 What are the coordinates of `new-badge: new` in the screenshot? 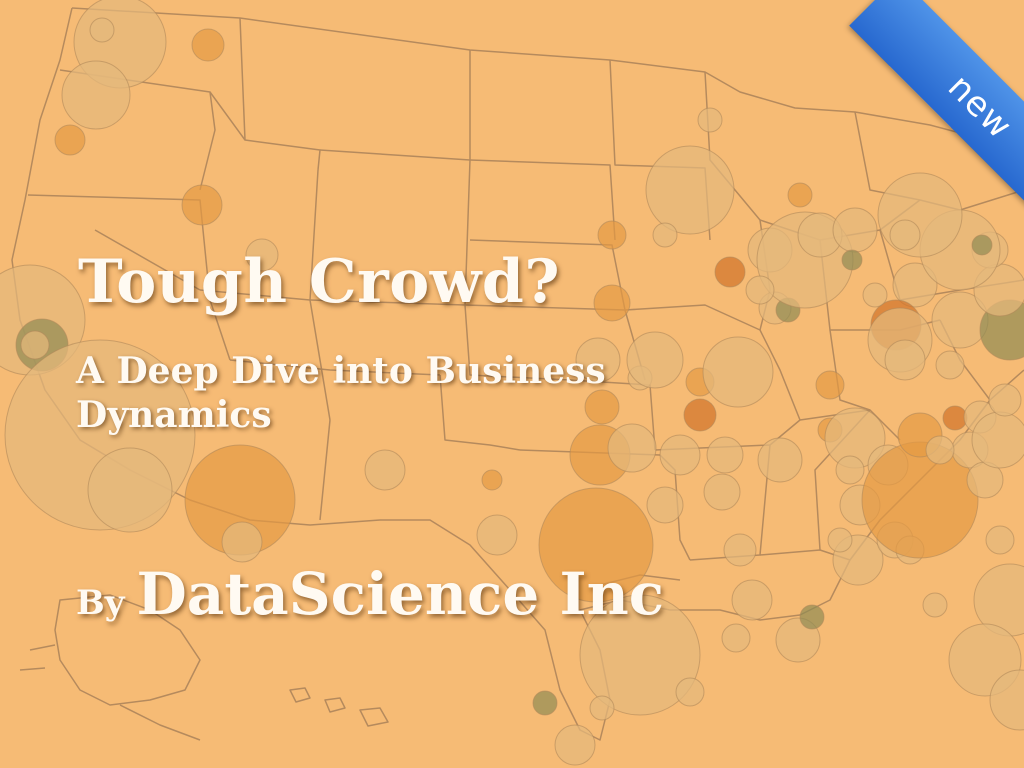 It's located at (936, 119).